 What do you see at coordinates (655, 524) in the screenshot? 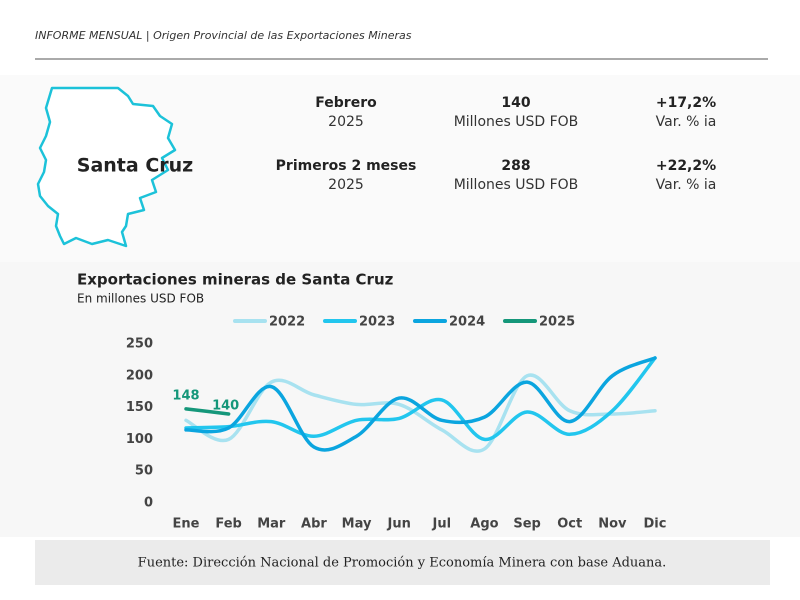
I see `x-tick-label: Dic` at bounding box center [655, 524].